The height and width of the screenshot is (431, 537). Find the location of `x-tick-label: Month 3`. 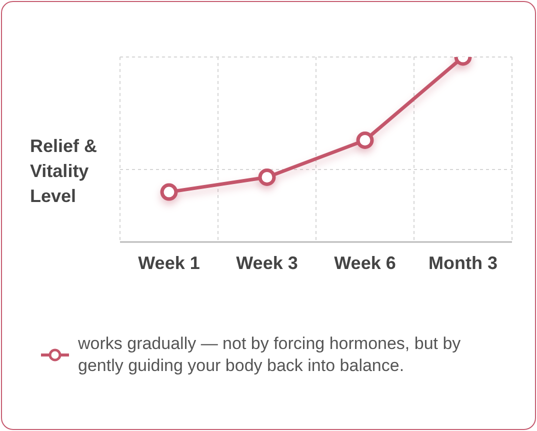

x-tick-label: Month 3 is located at coordinates (463, 262).